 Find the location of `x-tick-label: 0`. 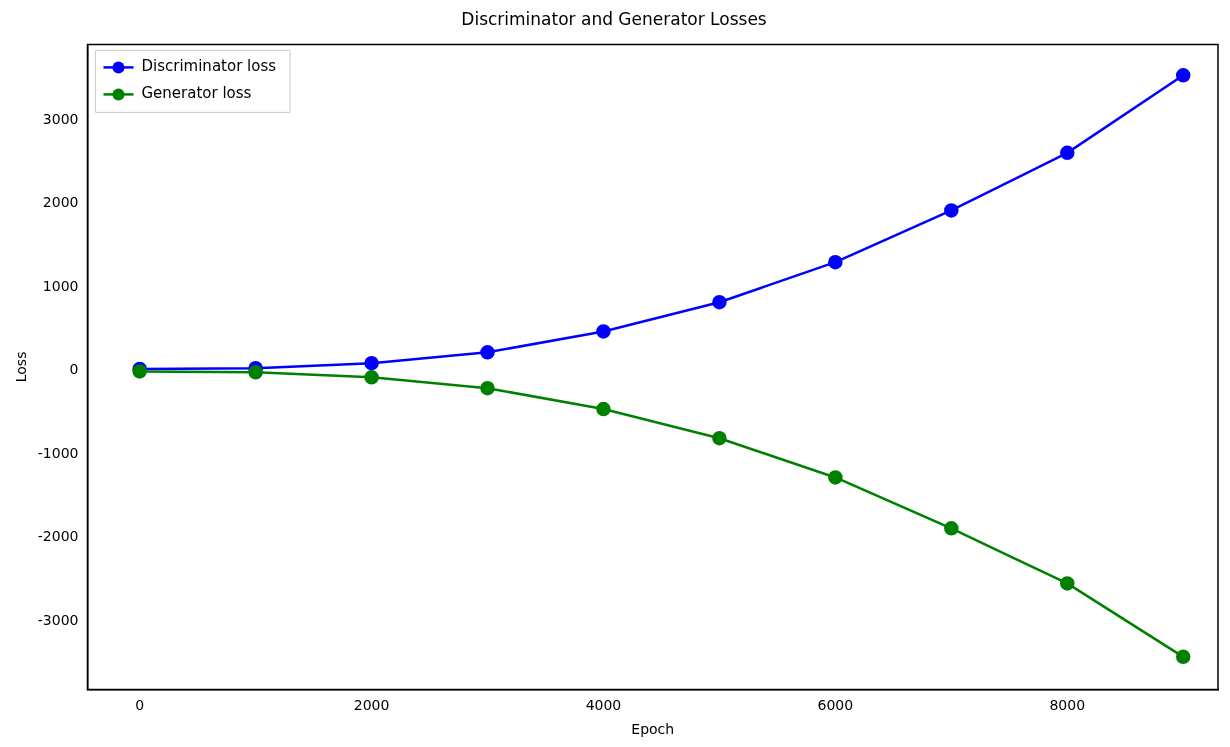

x-tick-label: 0 is located at coordinates (140, 705).